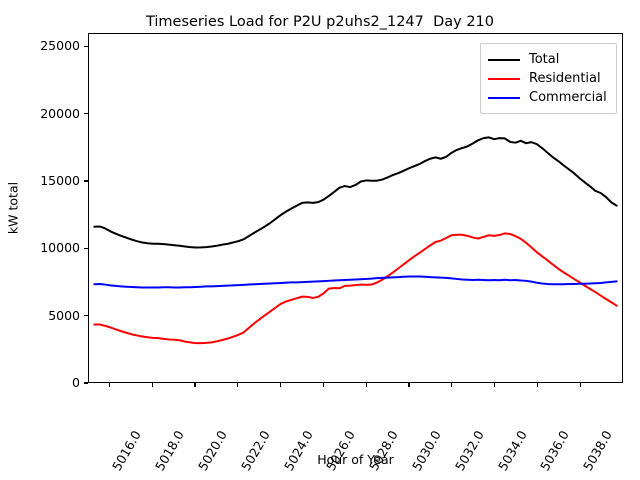 Image resolution: width=640 pixels, height=480 pixels. What do you see at coordinates (64, 315) in the screenshot?
I see `y-tick-label: 5000` at bounding box center [64, 315].